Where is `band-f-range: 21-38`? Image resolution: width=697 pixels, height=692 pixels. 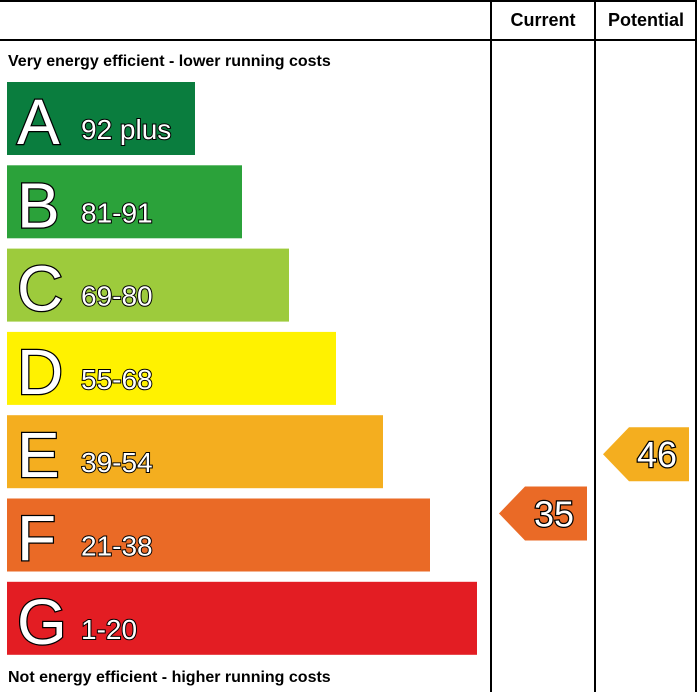 band-f-range: 21-38 is located at coordinates (117, 546).